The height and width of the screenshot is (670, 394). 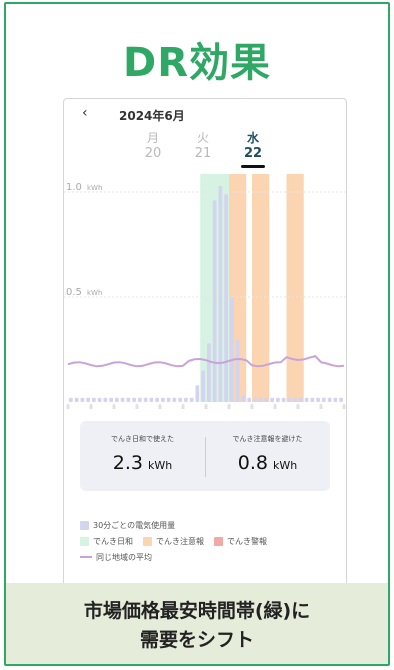 I want to click on day-tab-wed: 水 22, so click(x=253, y=149).